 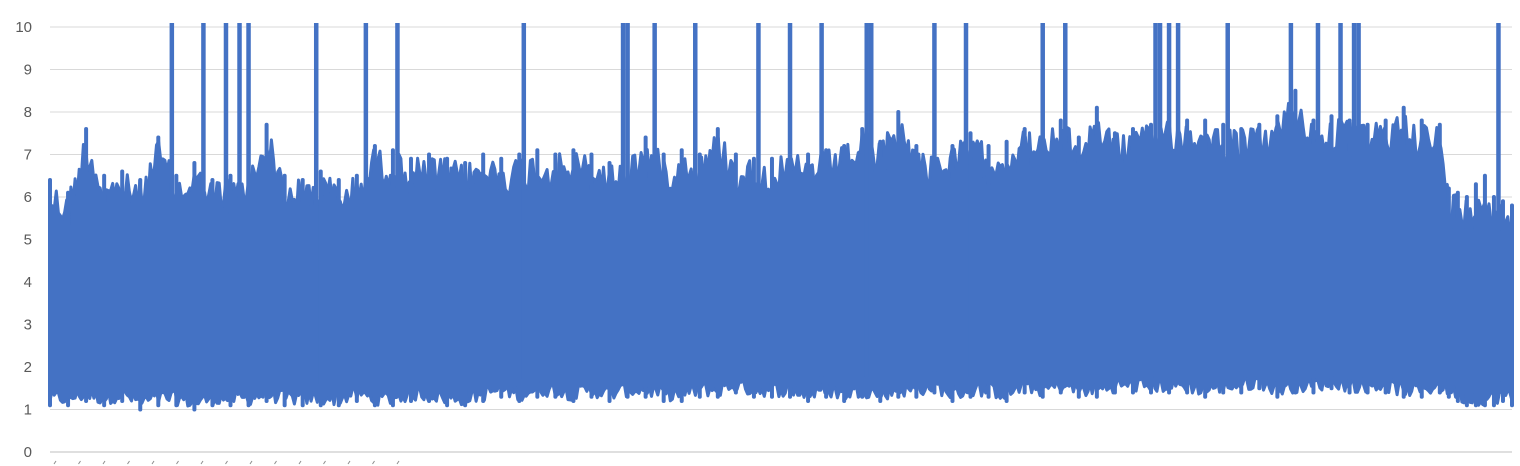 What do you see at coordinates (28, 155) in the screenshot?
I see `y-tick-label: 7` at bounding box center [28, 155].